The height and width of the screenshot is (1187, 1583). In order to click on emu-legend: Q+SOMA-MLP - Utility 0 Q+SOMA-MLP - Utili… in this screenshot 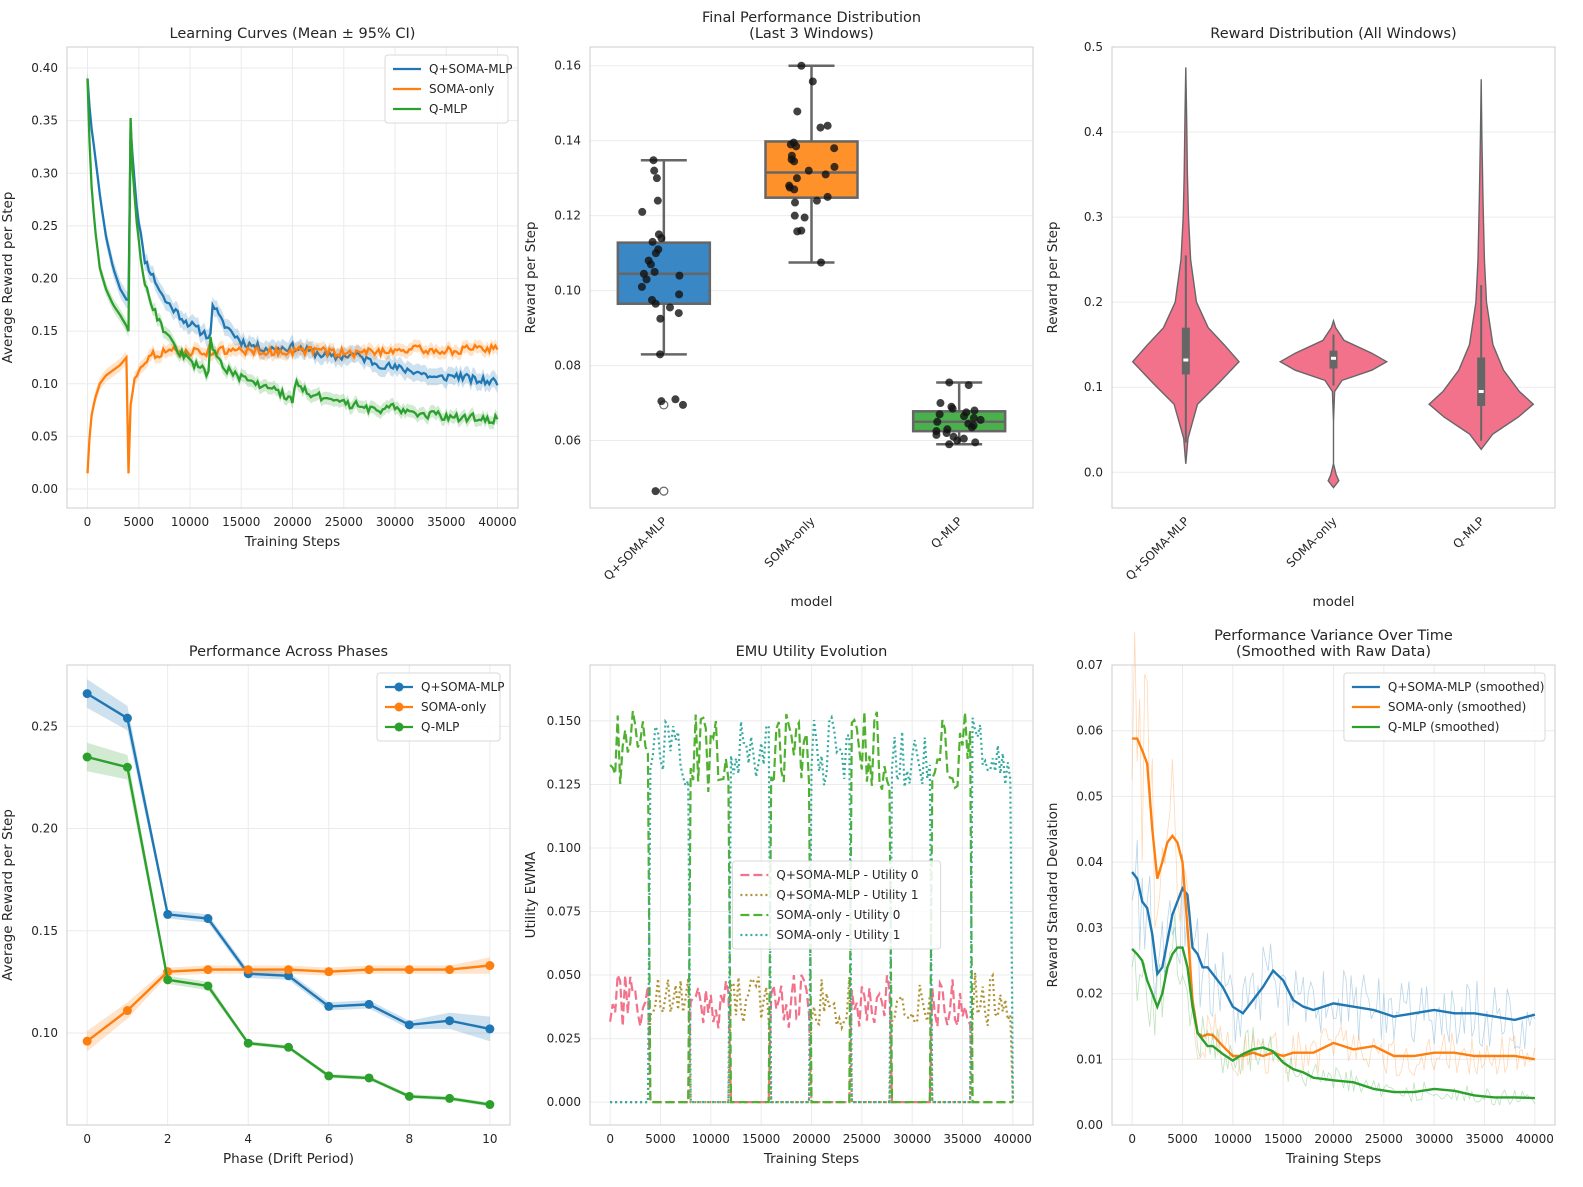, I will do `click(836, 905)`.